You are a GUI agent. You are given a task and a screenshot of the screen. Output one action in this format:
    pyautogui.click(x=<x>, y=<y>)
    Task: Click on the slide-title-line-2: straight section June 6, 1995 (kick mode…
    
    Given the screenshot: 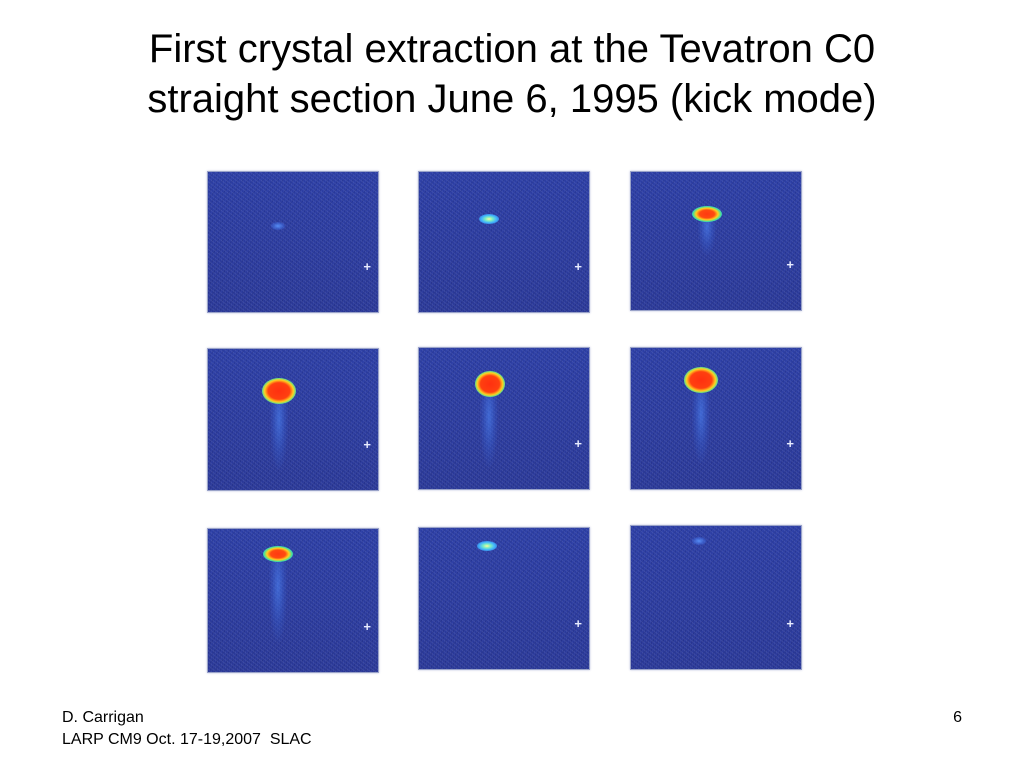 What is the action you would take?
    pyautogui.click(x=512, y=99)
    